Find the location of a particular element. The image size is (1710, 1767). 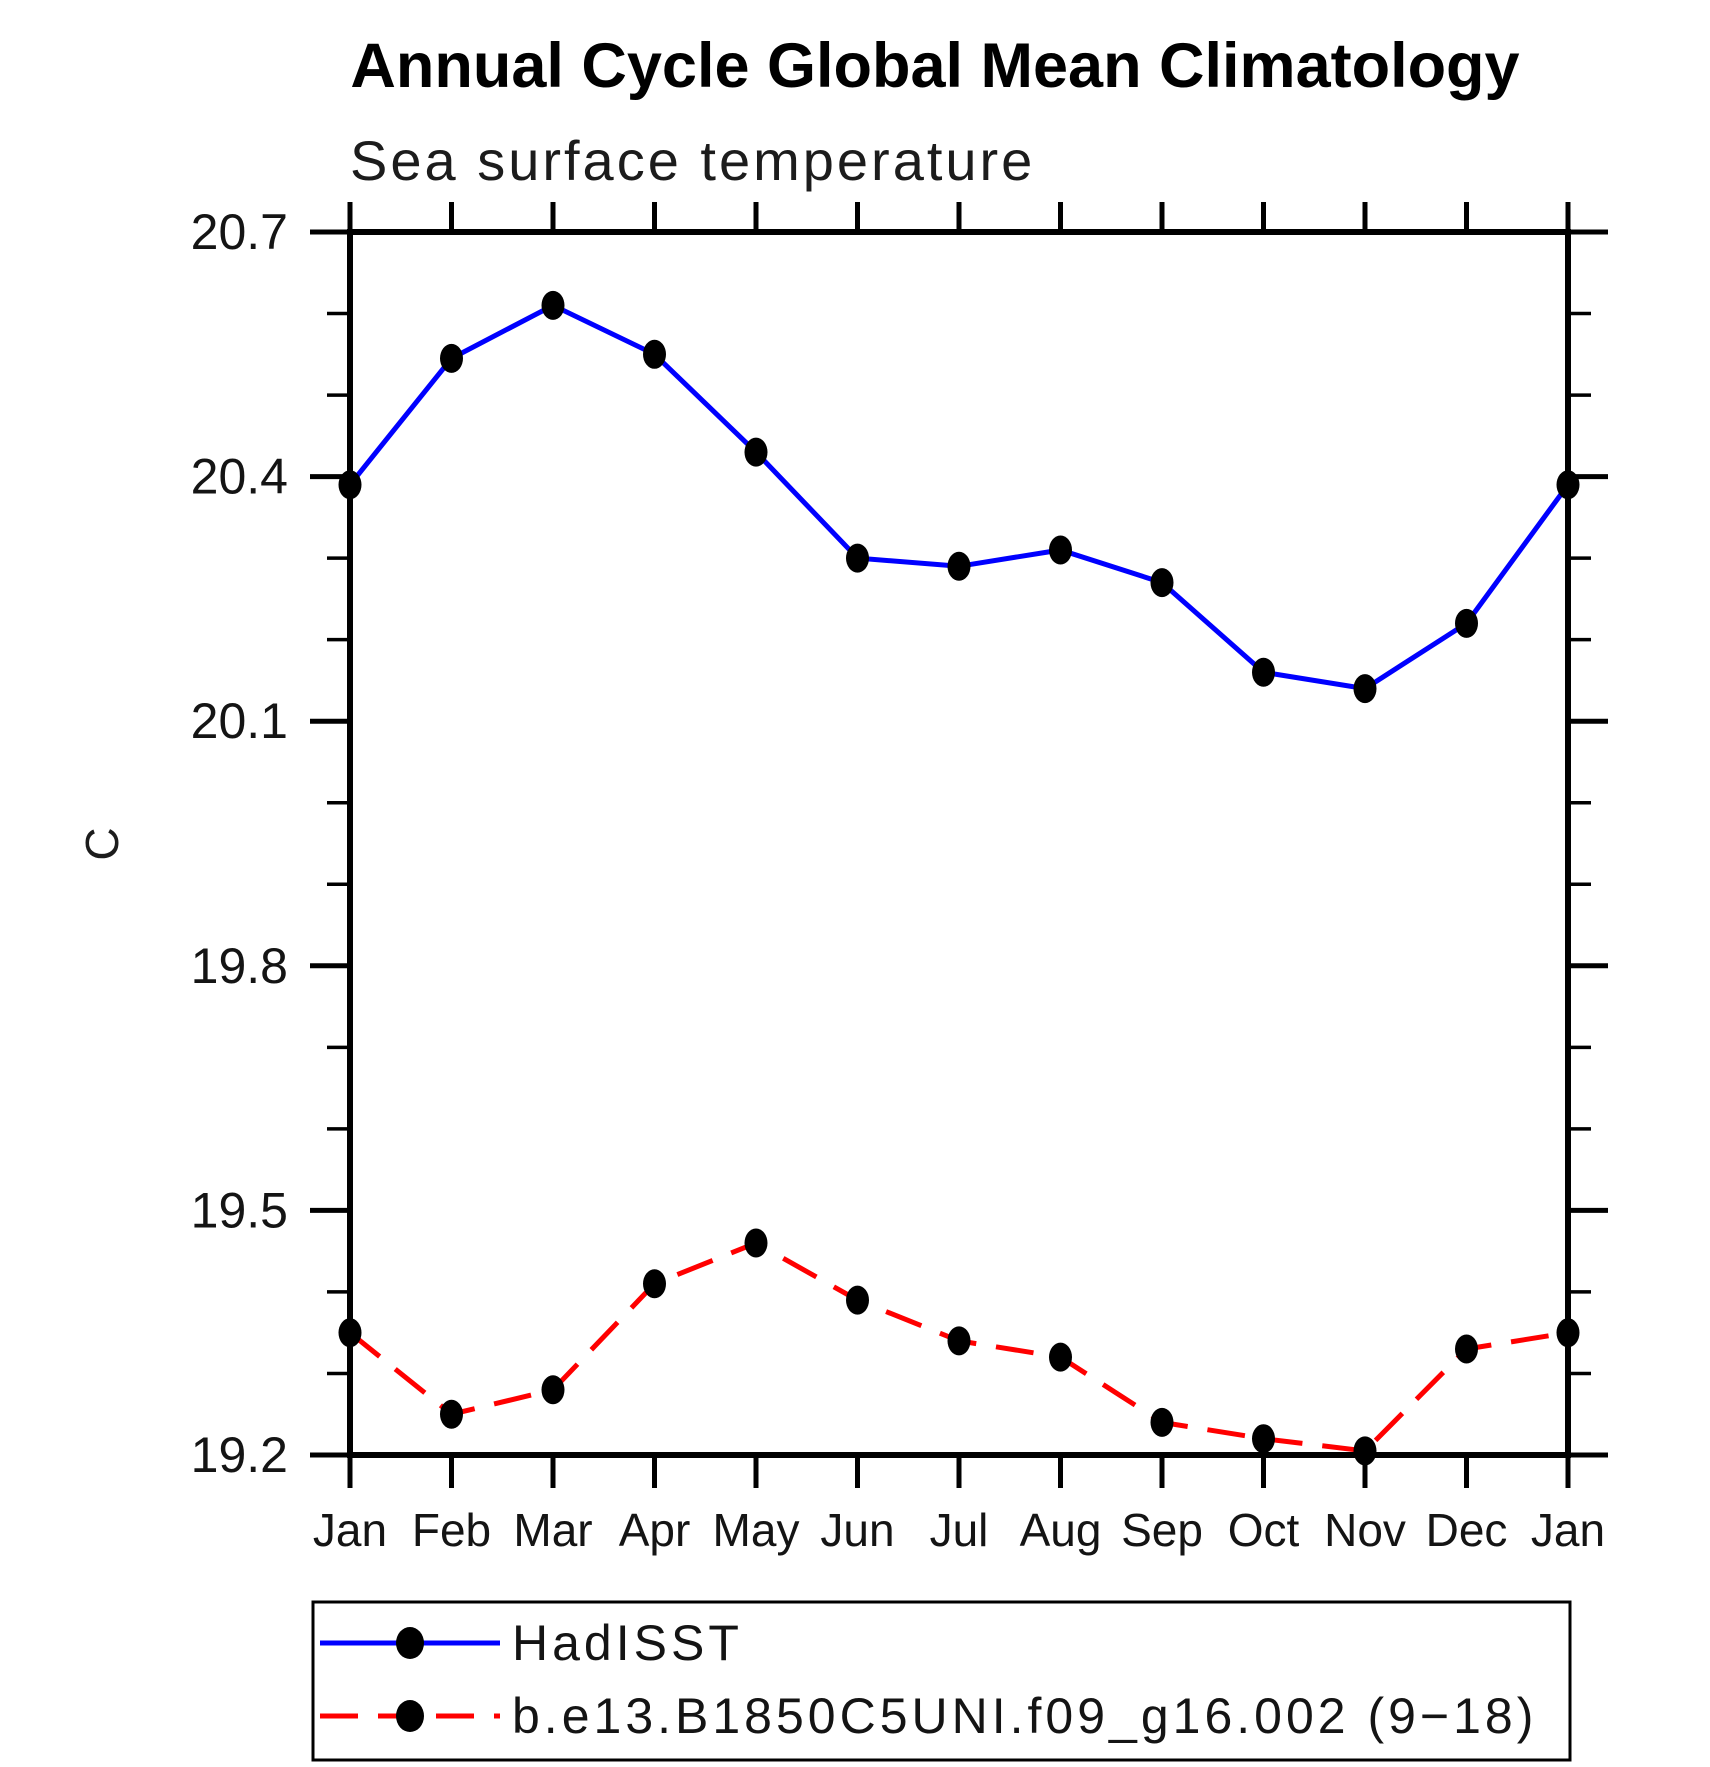

y-tick-label: 19.8 is located at coordinates (239, 966).